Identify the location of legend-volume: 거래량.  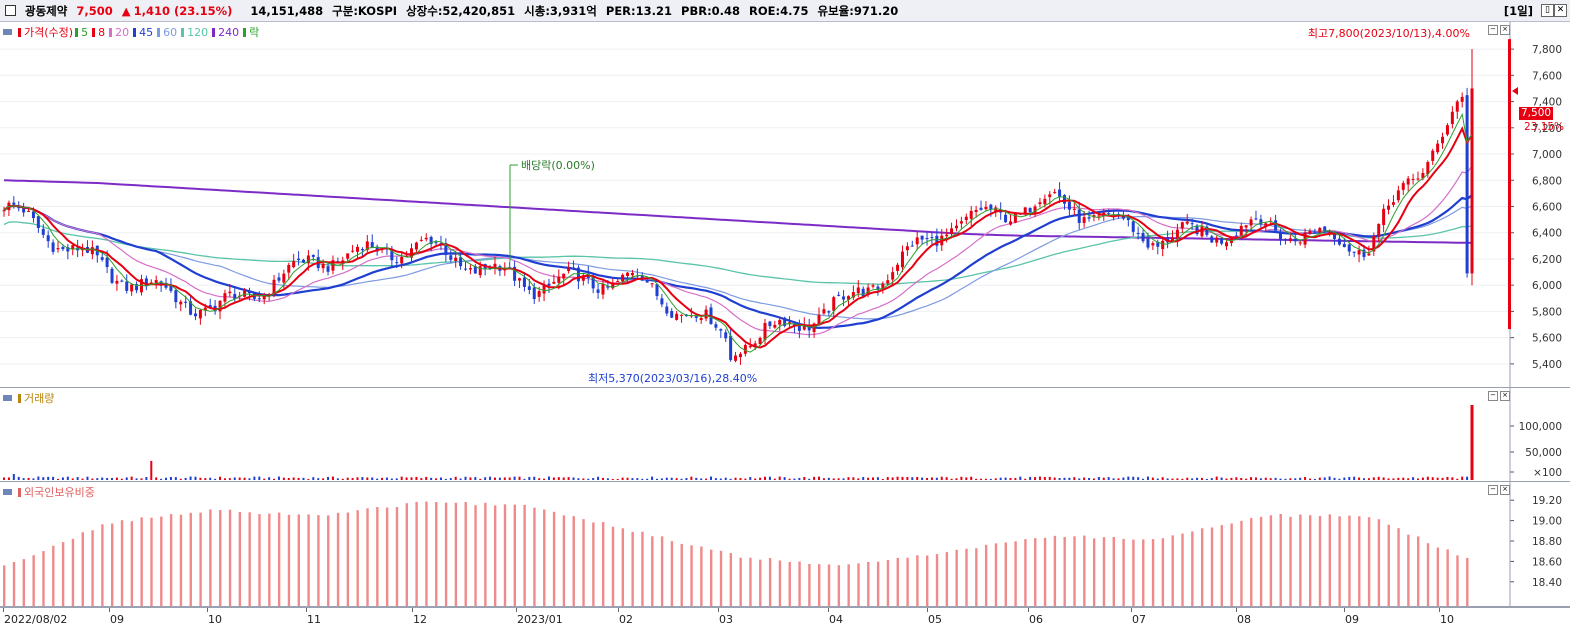
(39, 398).